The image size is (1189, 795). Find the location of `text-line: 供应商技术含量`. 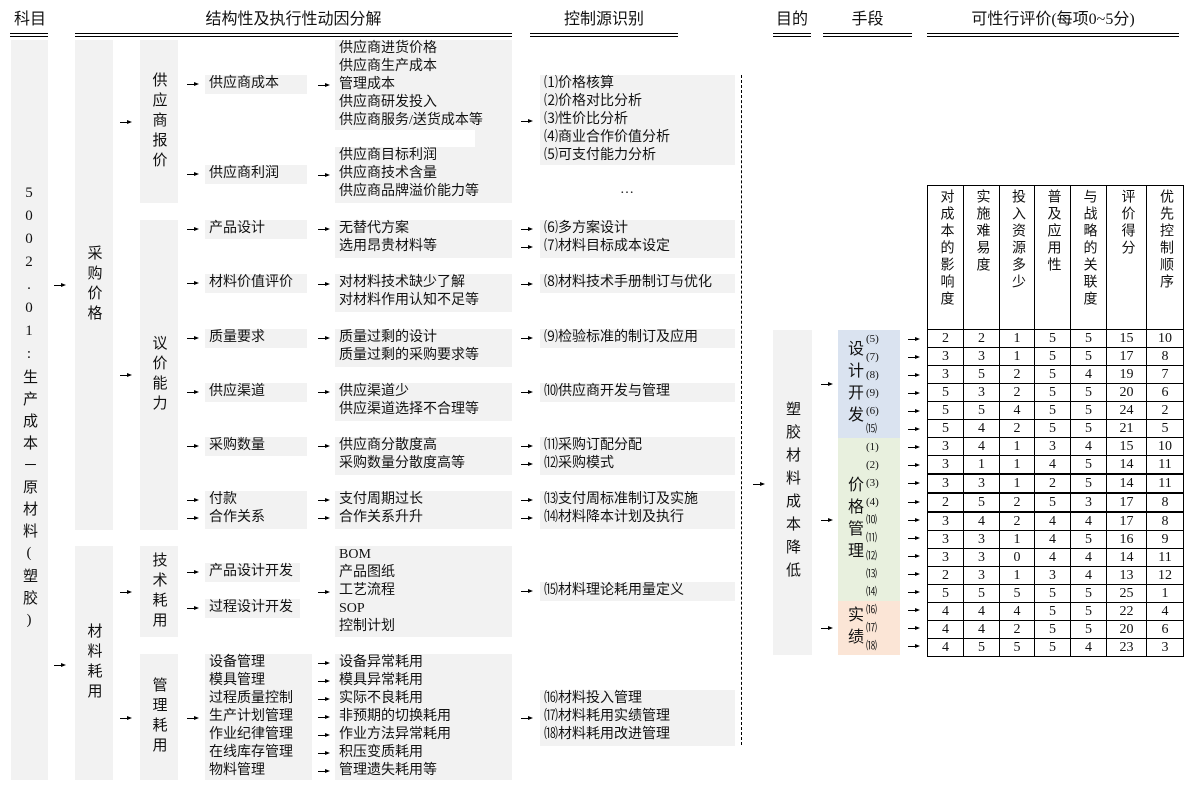

text-line: 供应商技术含量 is located at coordinates (388, 173).